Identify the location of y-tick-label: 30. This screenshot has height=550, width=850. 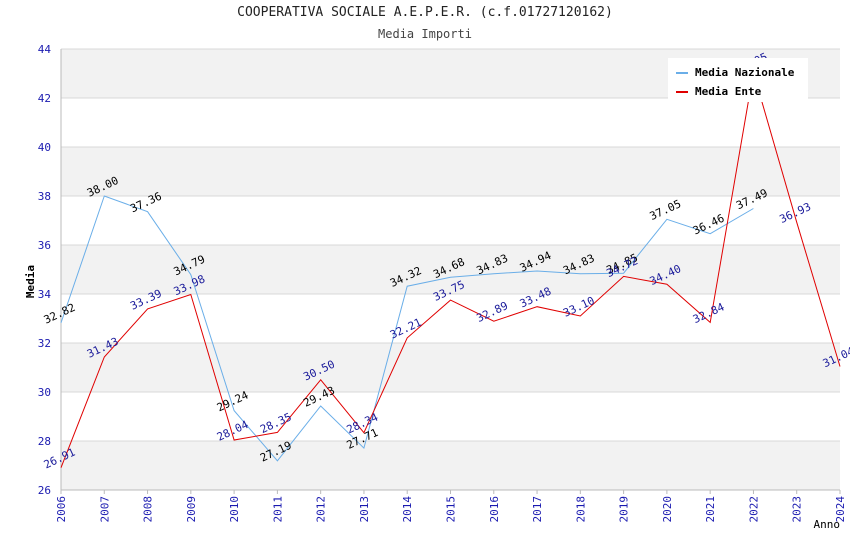
(44, 392).